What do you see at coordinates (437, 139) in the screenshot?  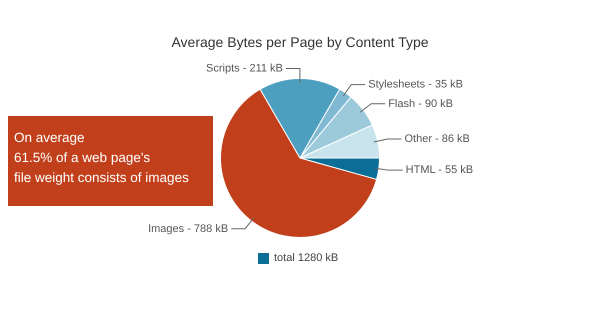 I see `slice-label: Other - 86 kB` at bounding box center [437, 139].